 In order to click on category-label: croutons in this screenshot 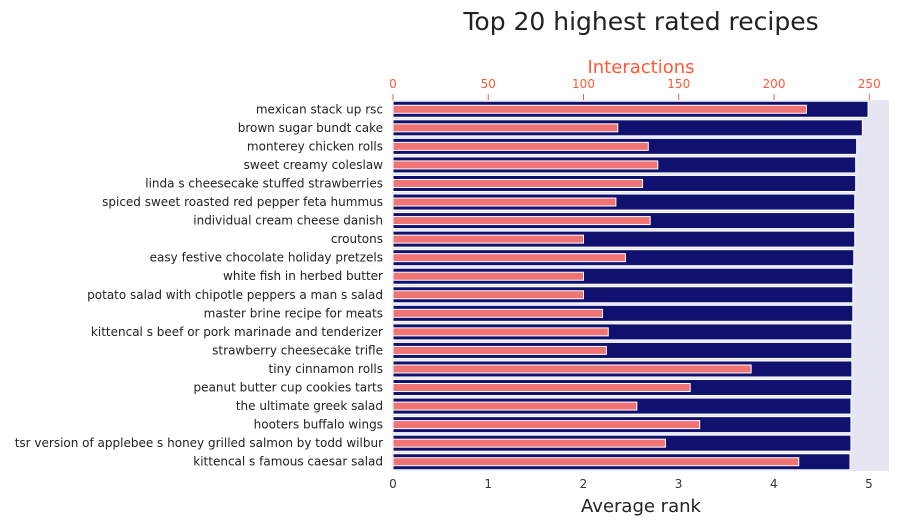, I will do `click(357, 239)`.